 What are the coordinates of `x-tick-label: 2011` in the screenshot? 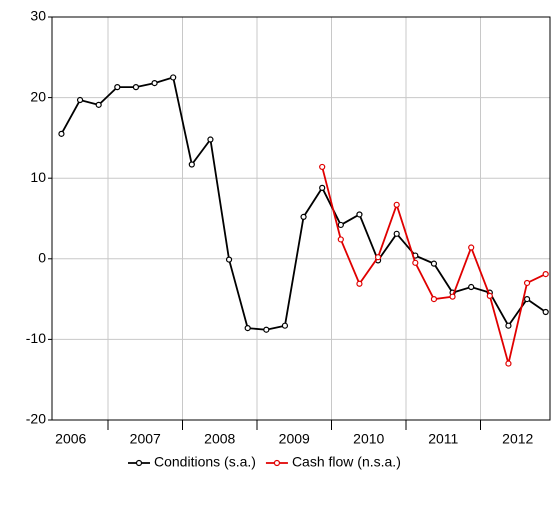 It's located at (443, 439).